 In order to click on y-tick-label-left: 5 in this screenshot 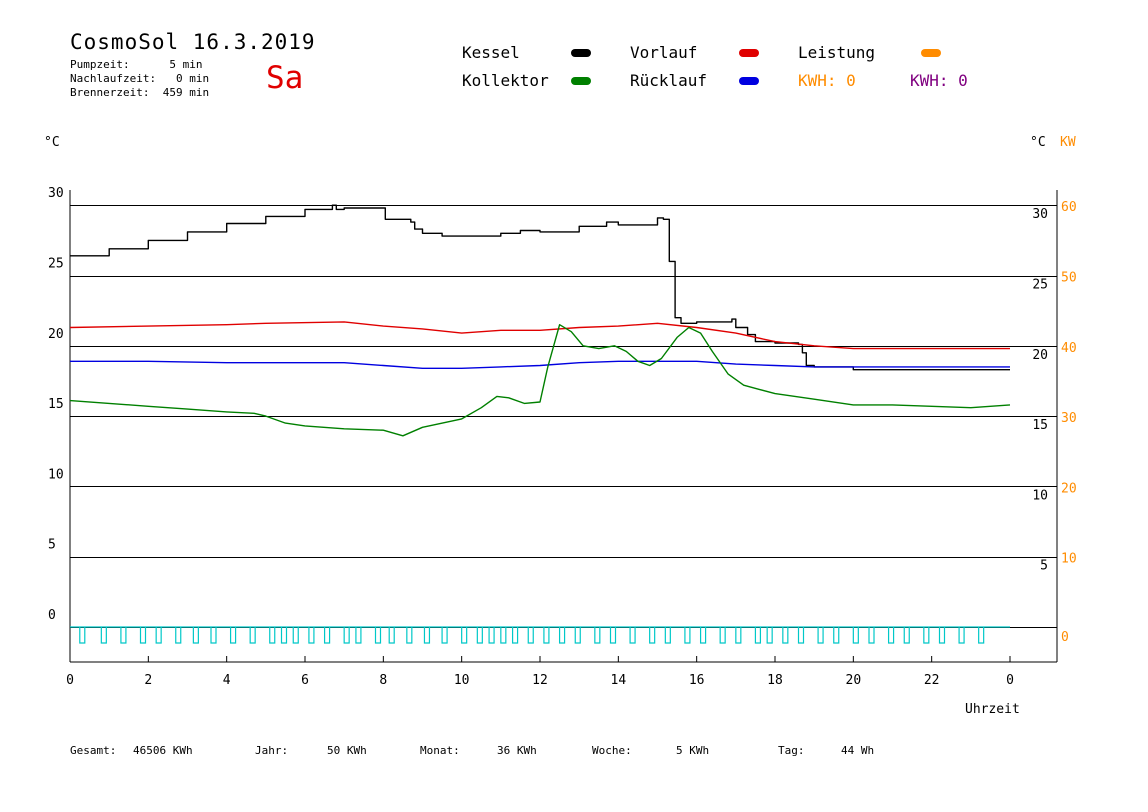, I will do `click(52, 545)`.